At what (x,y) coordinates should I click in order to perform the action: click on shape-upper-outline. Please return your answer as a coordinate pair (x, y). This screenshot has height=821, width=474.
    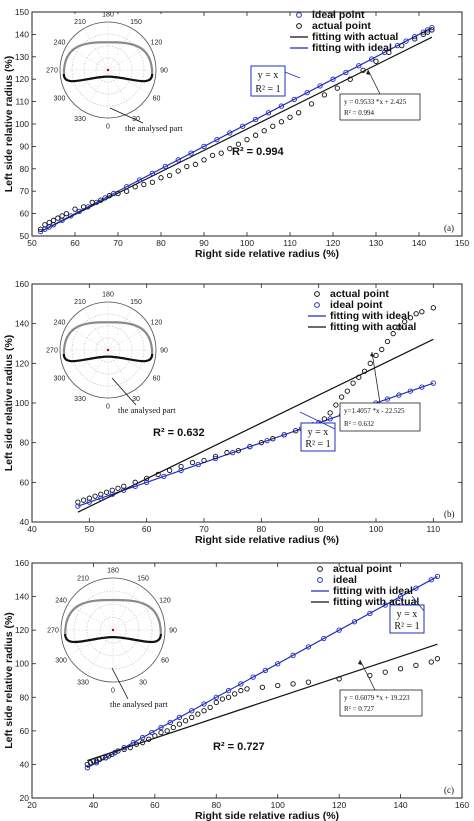
    Looking at the image, I should click on (108, 58).